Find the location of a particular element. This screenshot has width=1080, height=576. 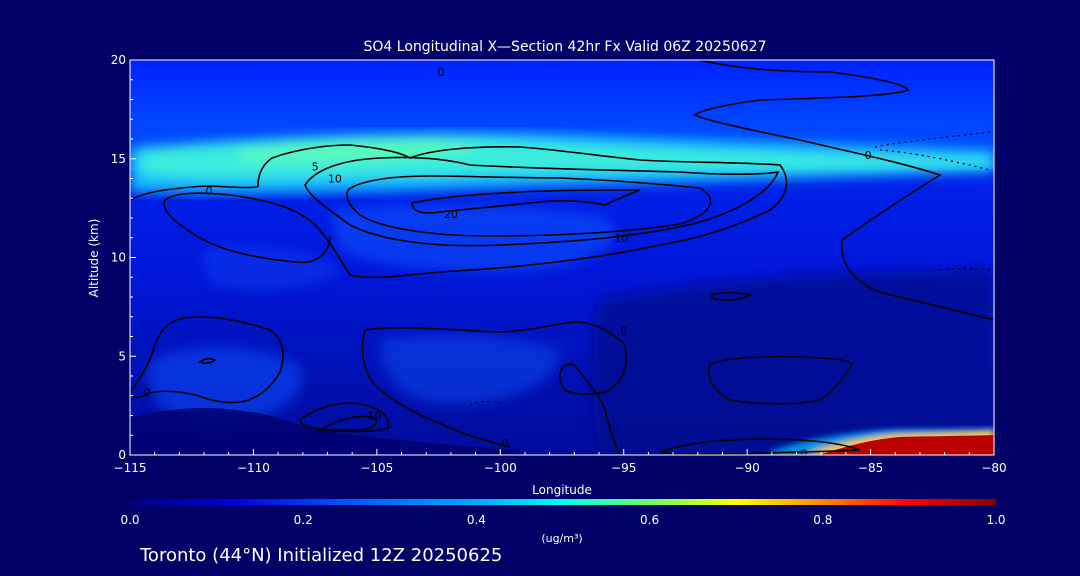

colorbar is located at coordinates (563, 502).